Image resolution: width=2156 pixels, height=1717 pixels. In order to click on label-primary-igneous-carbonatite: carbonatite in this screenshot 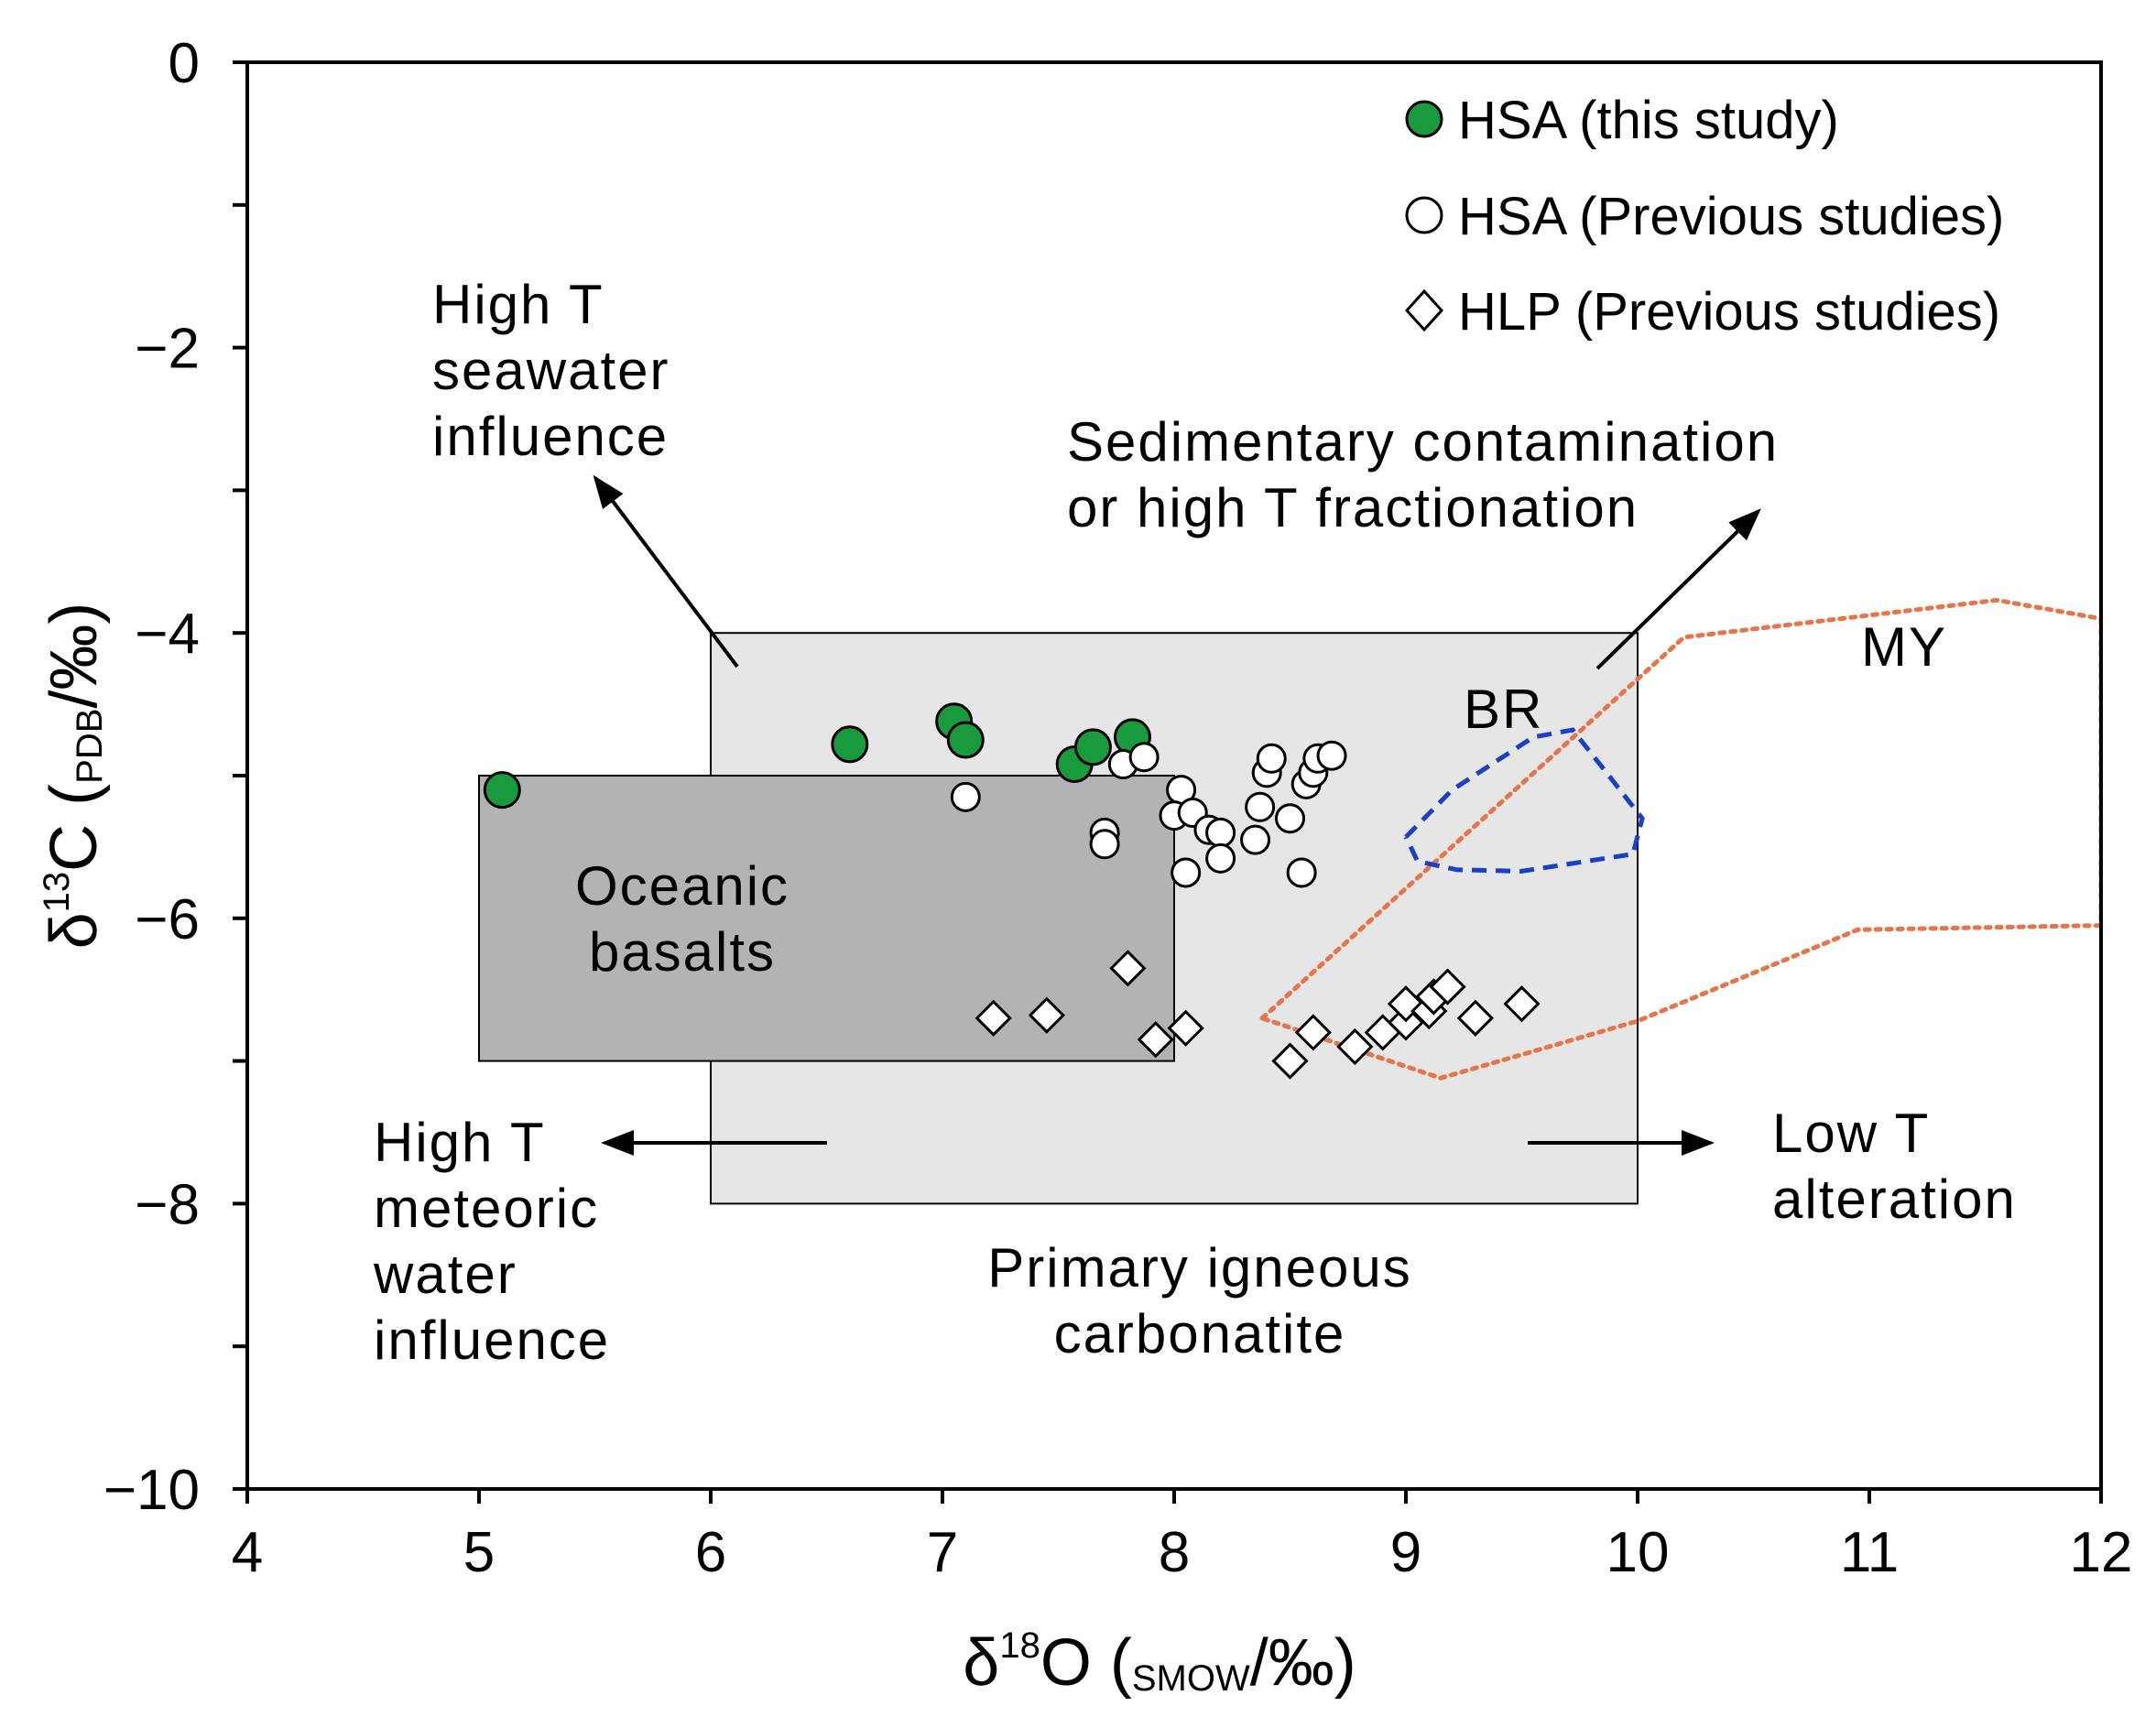, I will do `click(1200, 1333)`.